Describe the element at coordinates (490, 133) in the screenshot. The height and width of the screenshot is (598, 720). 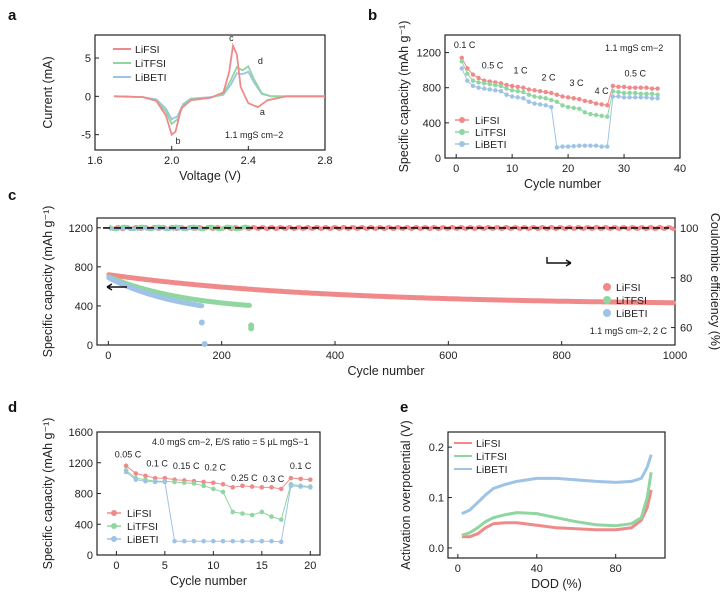
I see `panel-b-legend-label: LiTFSI` at that location.